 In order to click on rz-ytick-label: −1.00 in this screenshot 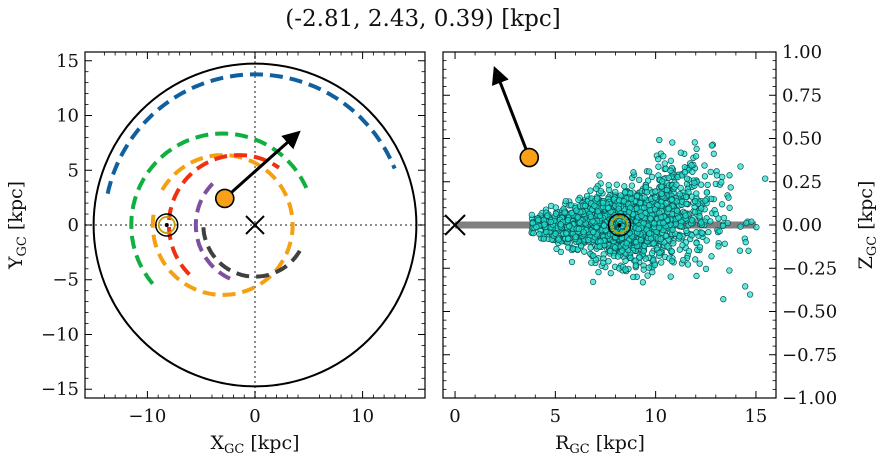, I will do `click(809, 398)`.